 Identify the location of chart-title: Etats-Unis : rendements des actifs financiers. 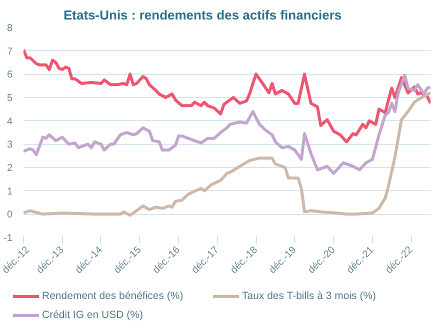
(203, 15).